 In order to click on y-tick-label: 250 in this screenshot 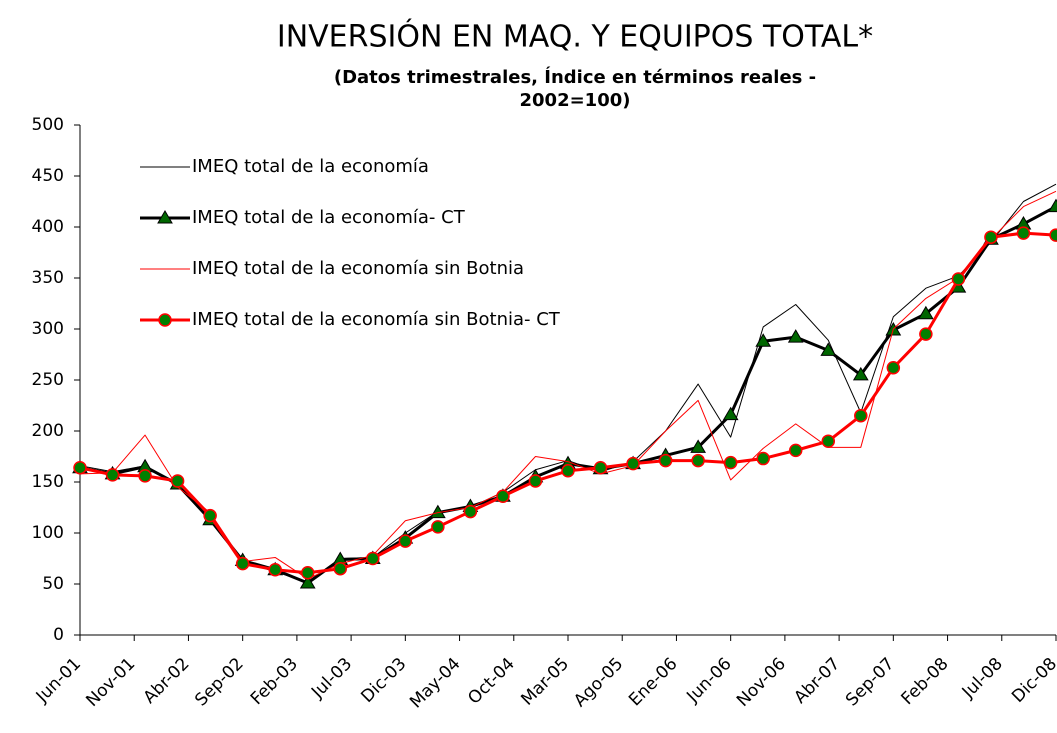, I will do `click(48, 380)`.